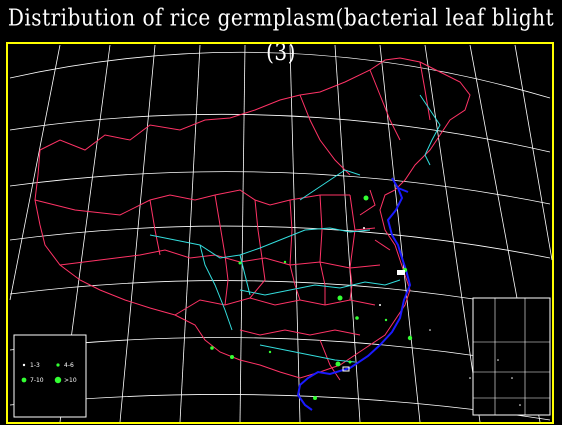  What do you see at coordinates (511, 356) in the screenshot?
I see `inset-south-china-sea` at bounding box center [511, 356].